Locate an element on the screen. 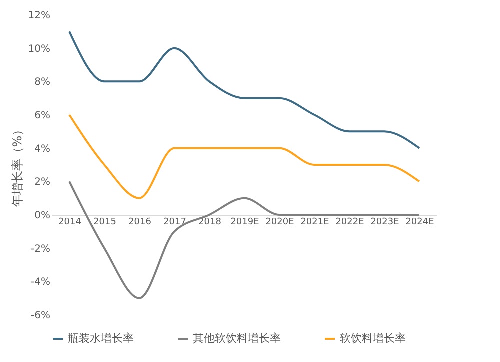 This screenshot has height=362, width=500. x-tick-label: 2014 is located at coordinates (70, 223).